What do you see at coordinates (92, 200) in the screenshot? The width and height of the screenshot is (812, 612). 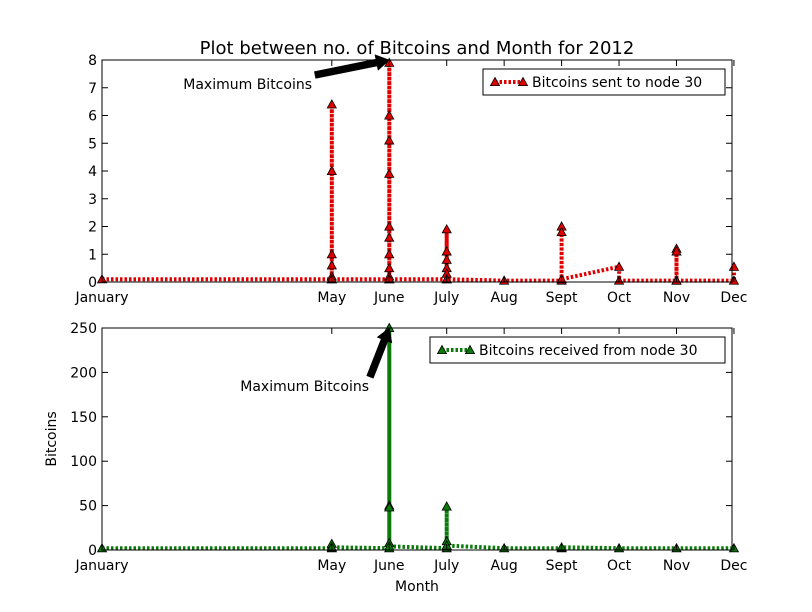 I see `y-tick-label: 3` at bounding box center [92, 200].